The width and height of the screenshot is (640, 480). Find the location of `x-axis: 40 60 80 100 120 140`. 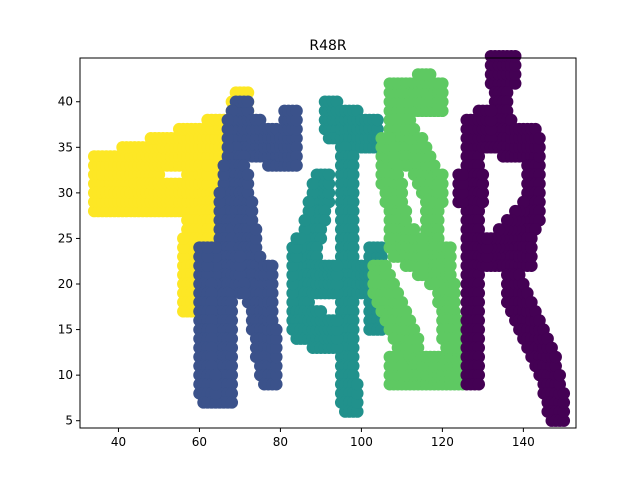

x-axis: 40 60 80 100 120 140 is located at coordinates (323, 438).